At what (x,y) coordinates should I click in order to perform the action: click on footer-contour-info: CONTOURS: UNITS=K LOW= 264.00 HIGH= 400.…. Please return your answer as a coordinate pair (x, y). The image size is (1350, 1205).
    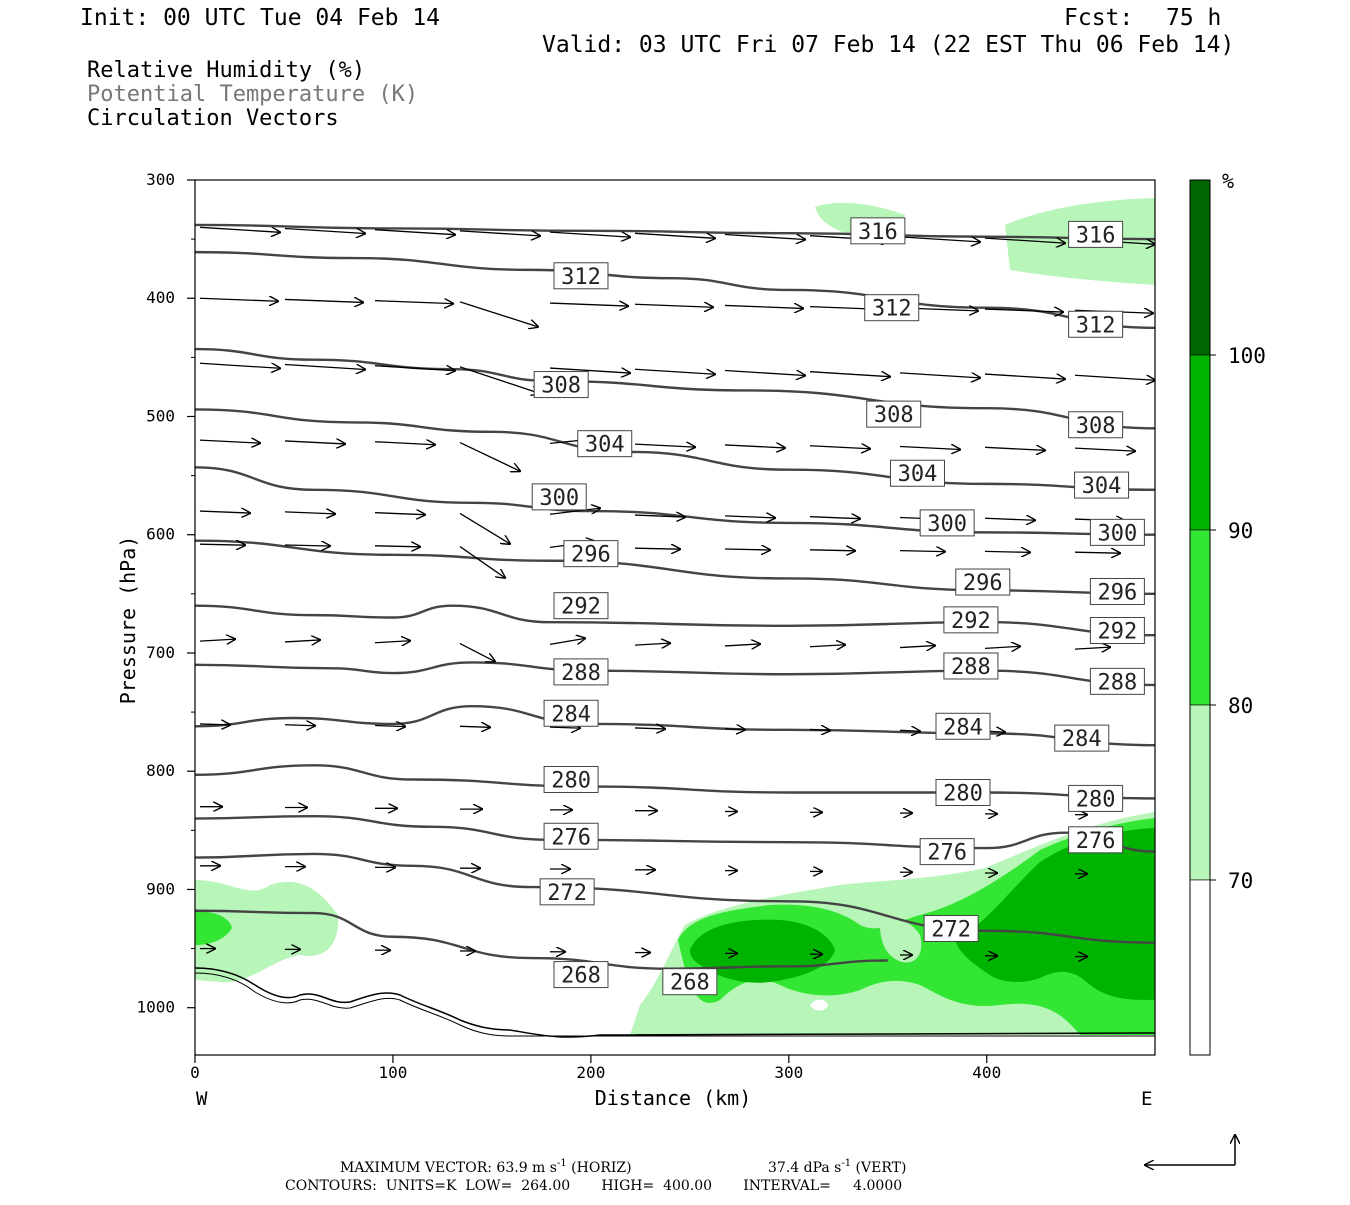
    Looking at the image, I should click on (593, 1186).